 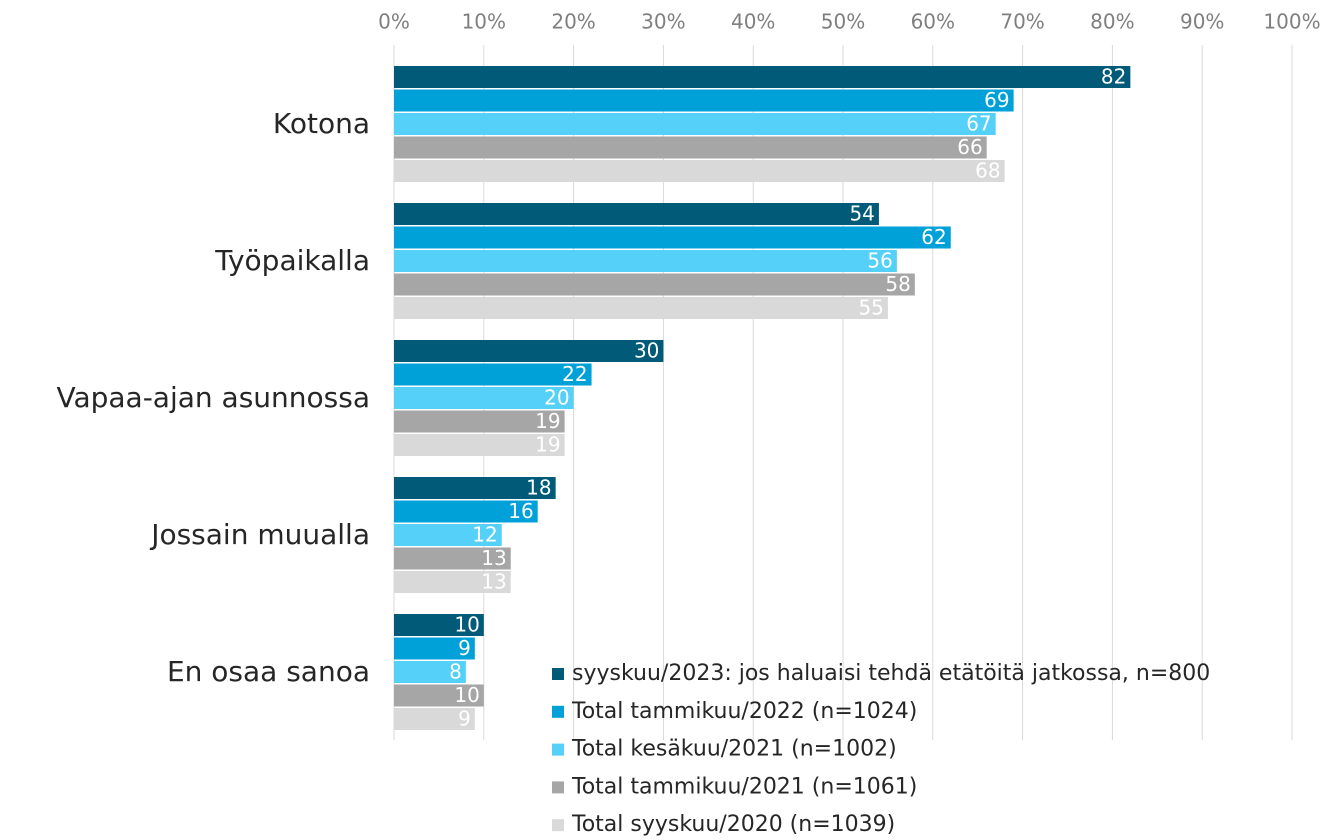 I want to click on value-label: 67, so click(x=978, y=124).